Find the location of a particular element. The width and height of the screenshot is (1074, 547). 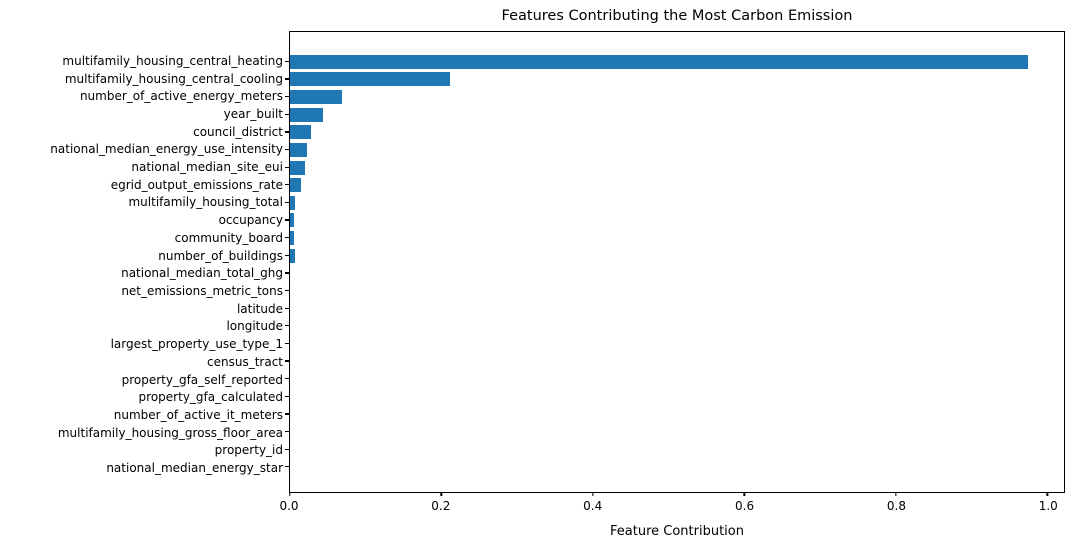

y-label-row: net_emissions_metric_tons is located at coordinates (141, 291).